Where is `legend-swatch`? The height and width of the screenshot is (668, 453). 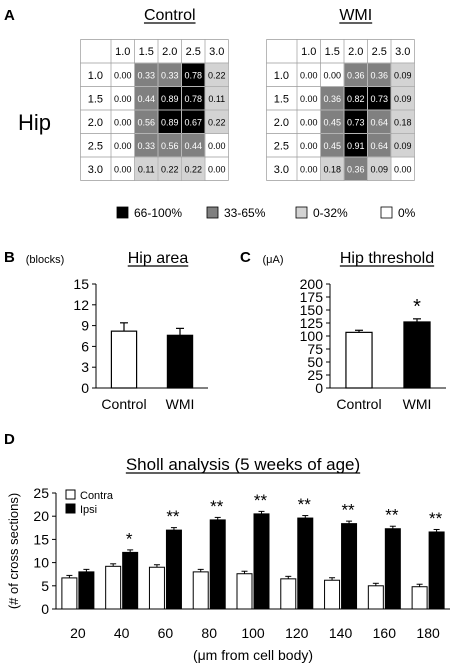 legend-swatch is located at coordinates (70, 508).